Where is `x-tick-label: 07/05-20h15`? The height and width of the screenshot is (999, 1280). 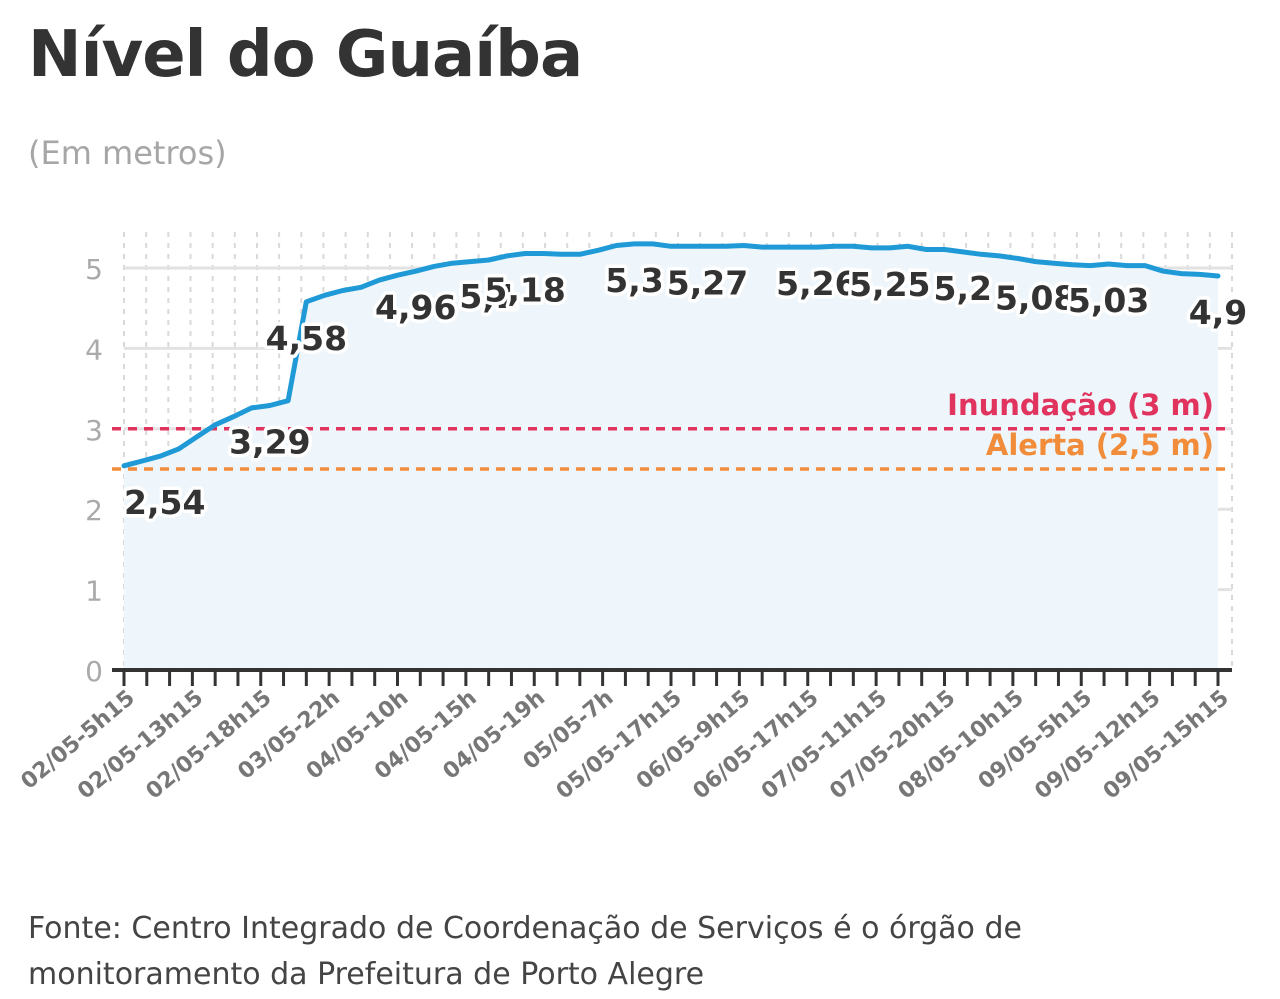 x-tick-label: 07/05-20h15 is located at coordinates (892, 744).